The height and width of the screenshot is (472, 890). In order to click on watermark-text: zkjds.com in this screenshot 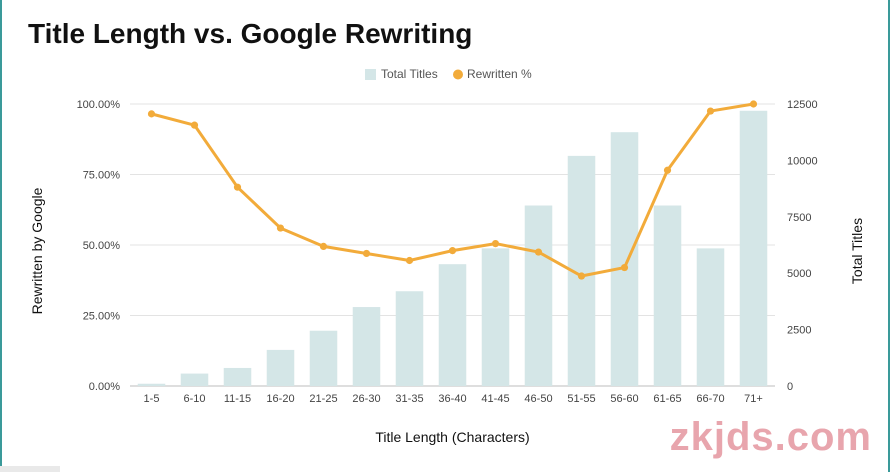, I will do `click(770, 437)`.